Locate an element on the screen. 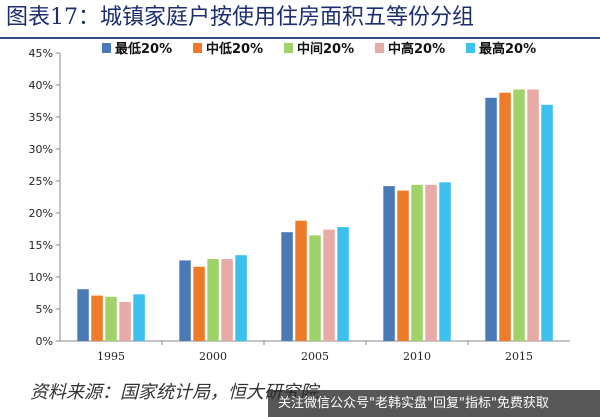  x-tick-label: 2005 is located at coordinates (315, 356).